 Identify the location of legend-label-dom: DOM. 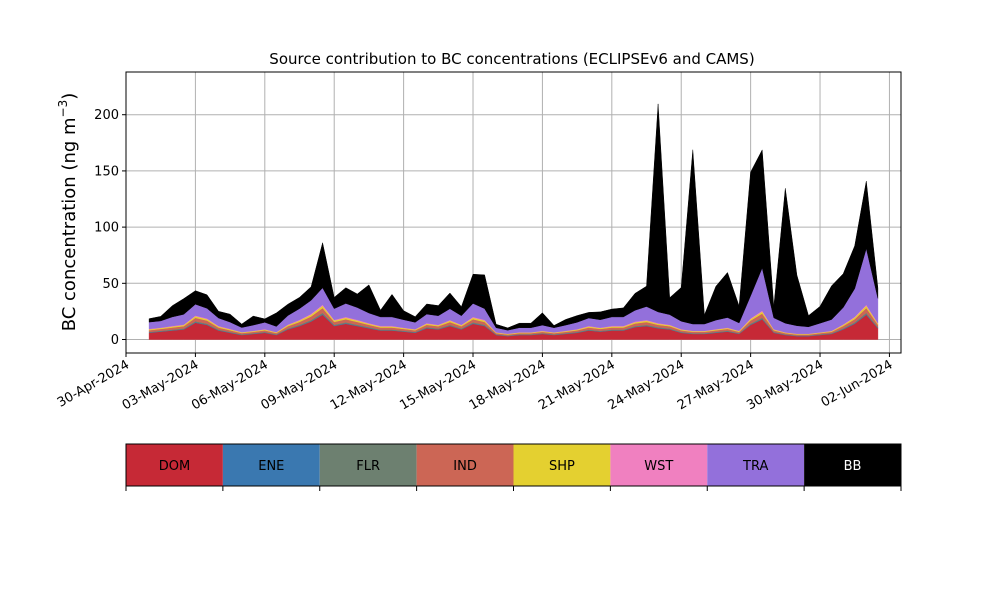
(174, 466).